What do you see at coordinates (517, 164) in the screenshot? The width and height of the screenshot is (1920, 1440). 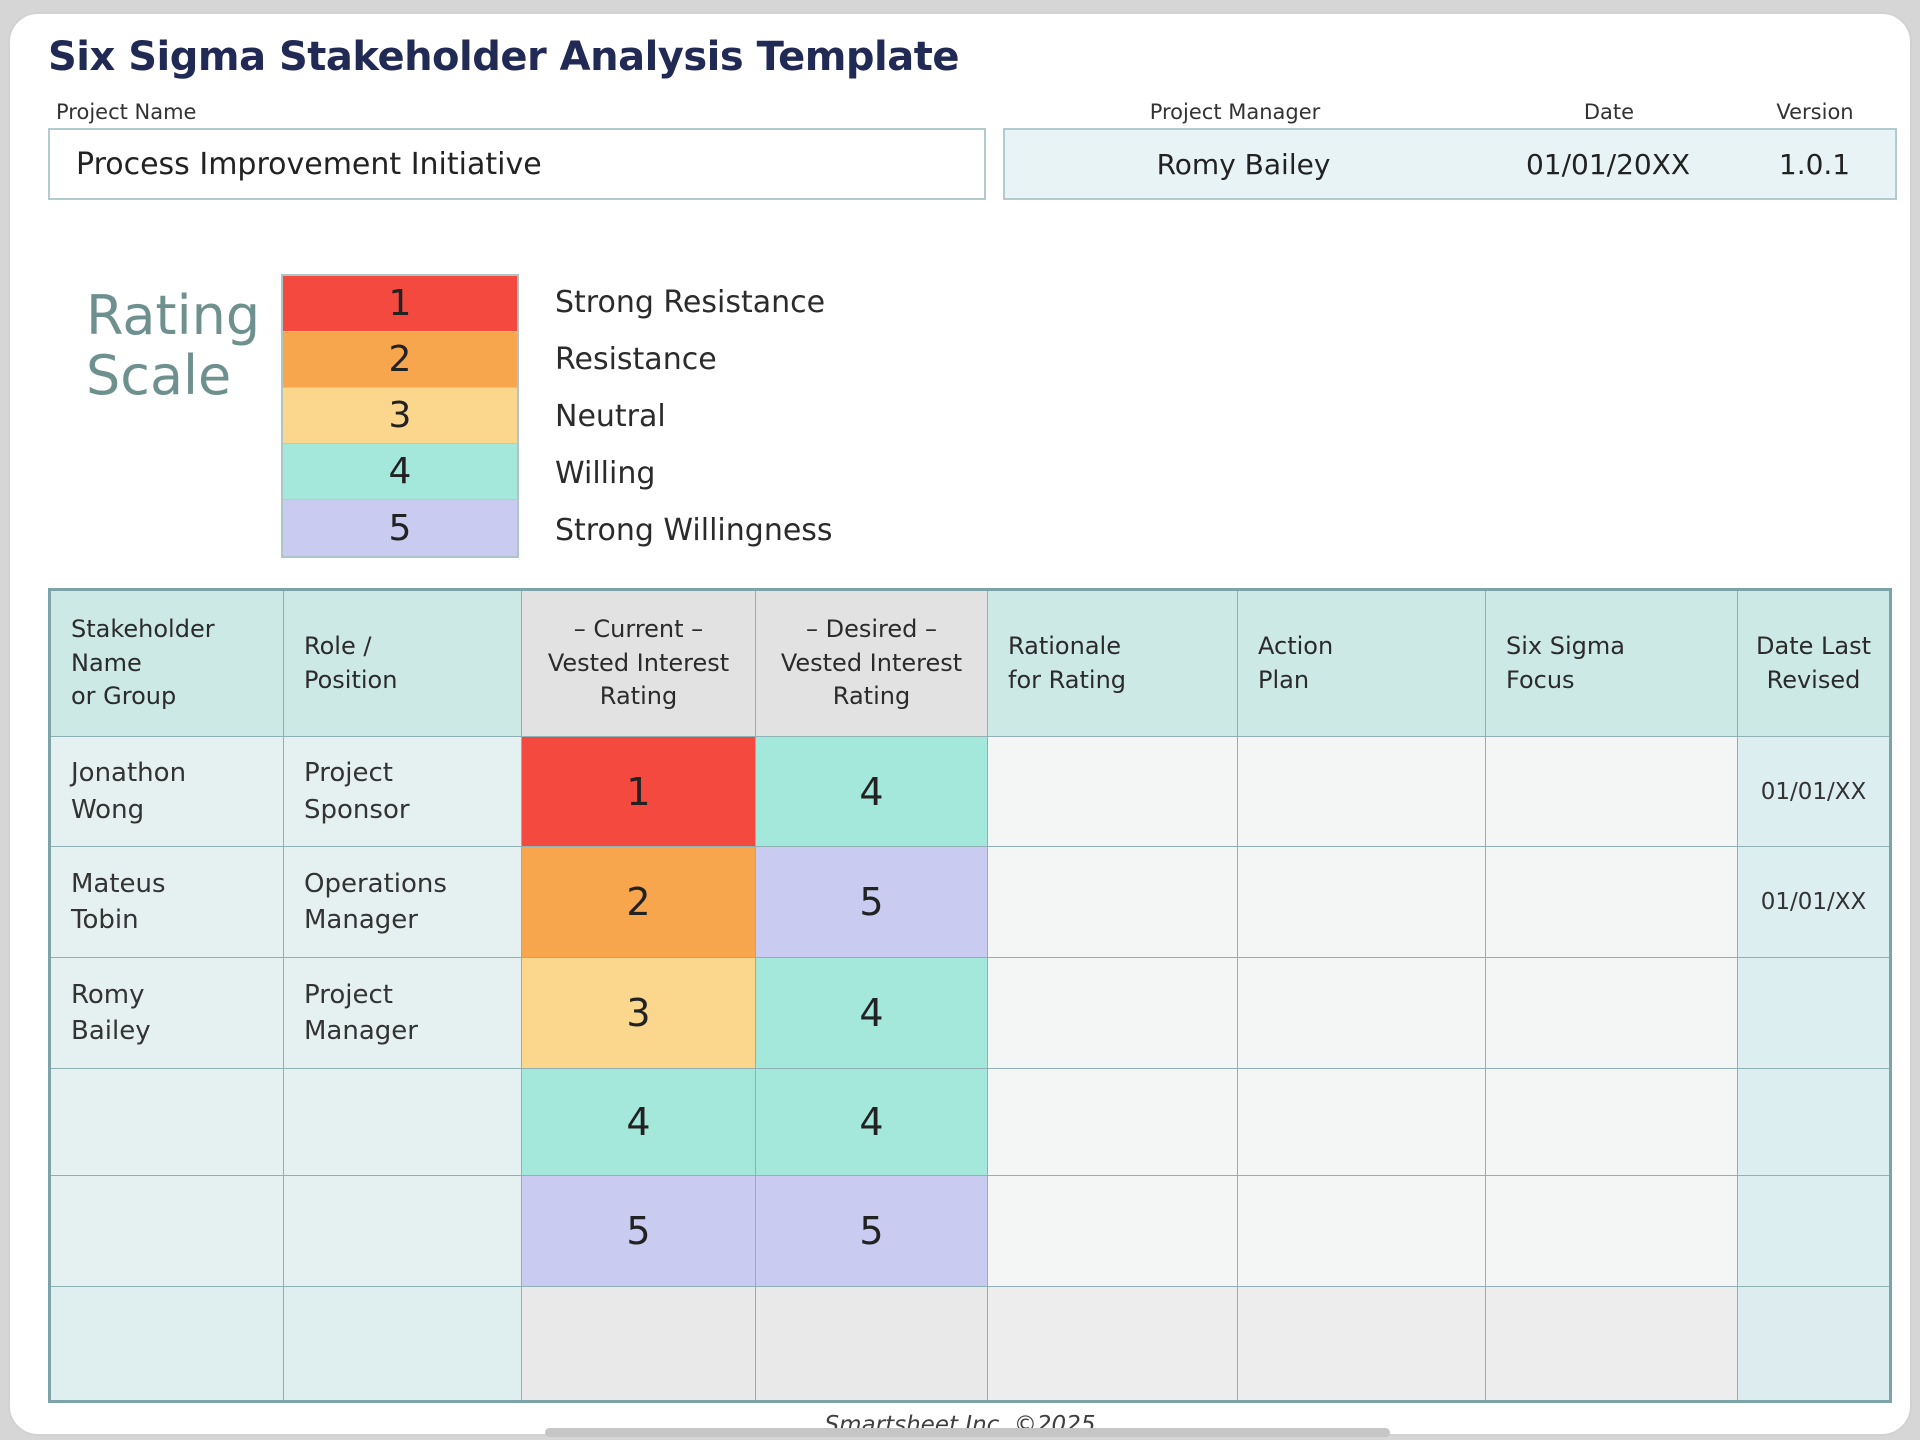 I see `project-name-field: Process Improvement Initiative` at bounding box center [517, 164].